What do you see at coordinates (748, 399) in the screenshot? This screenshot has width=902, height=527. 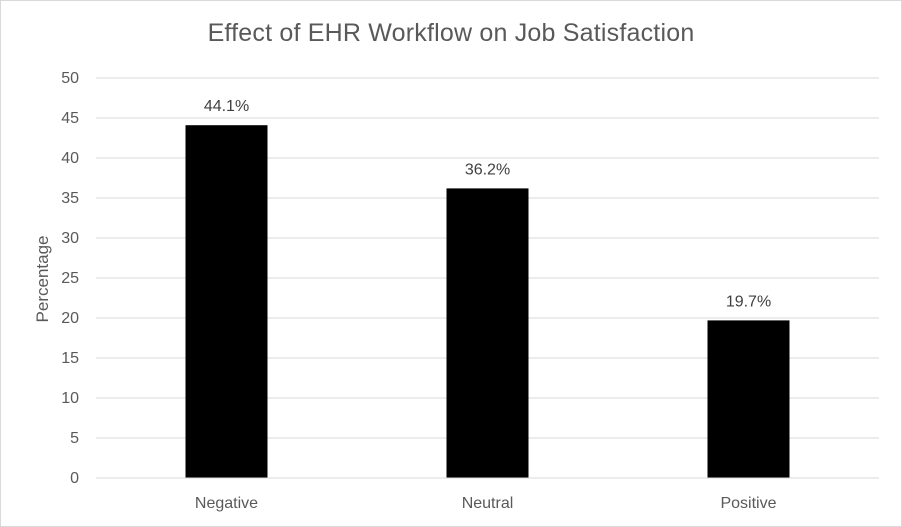 I see `bar-positive` at bounding box center [748, 399].